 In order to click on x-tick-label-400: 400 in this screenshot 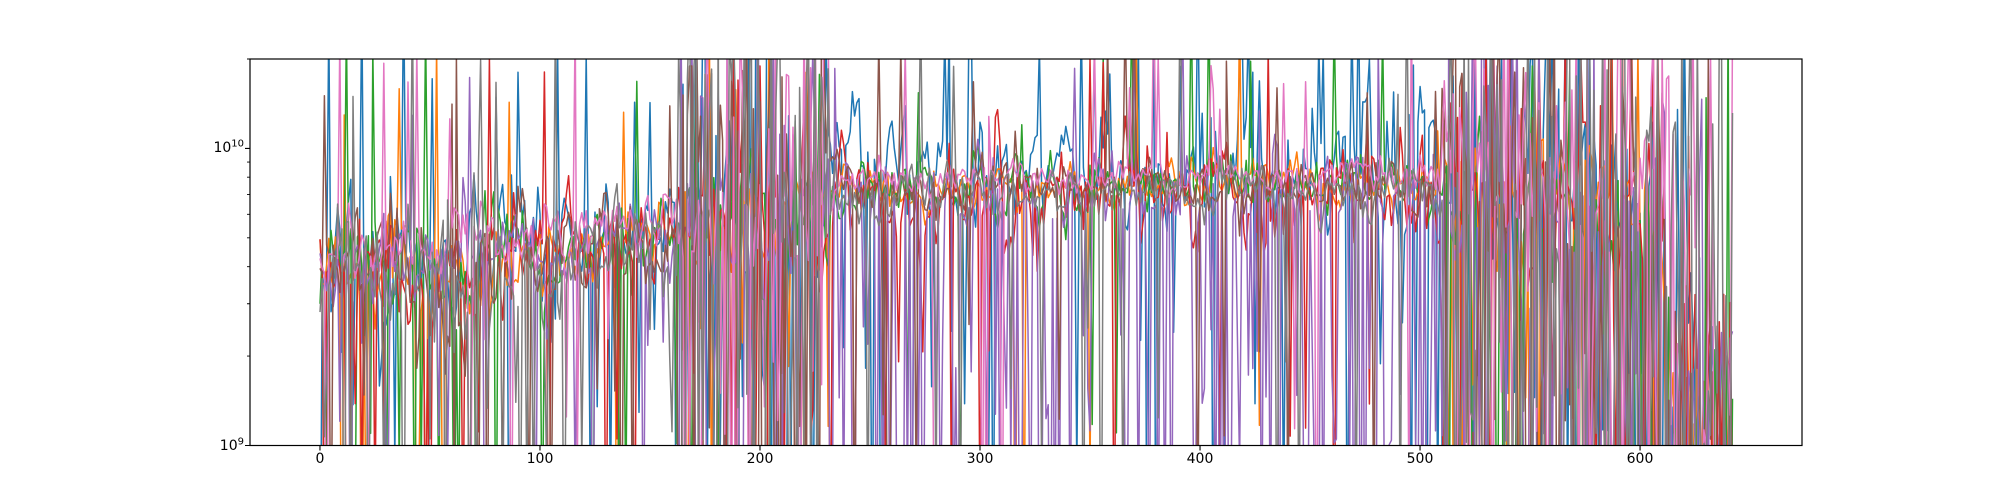, I will do `click(1200, 459)`.